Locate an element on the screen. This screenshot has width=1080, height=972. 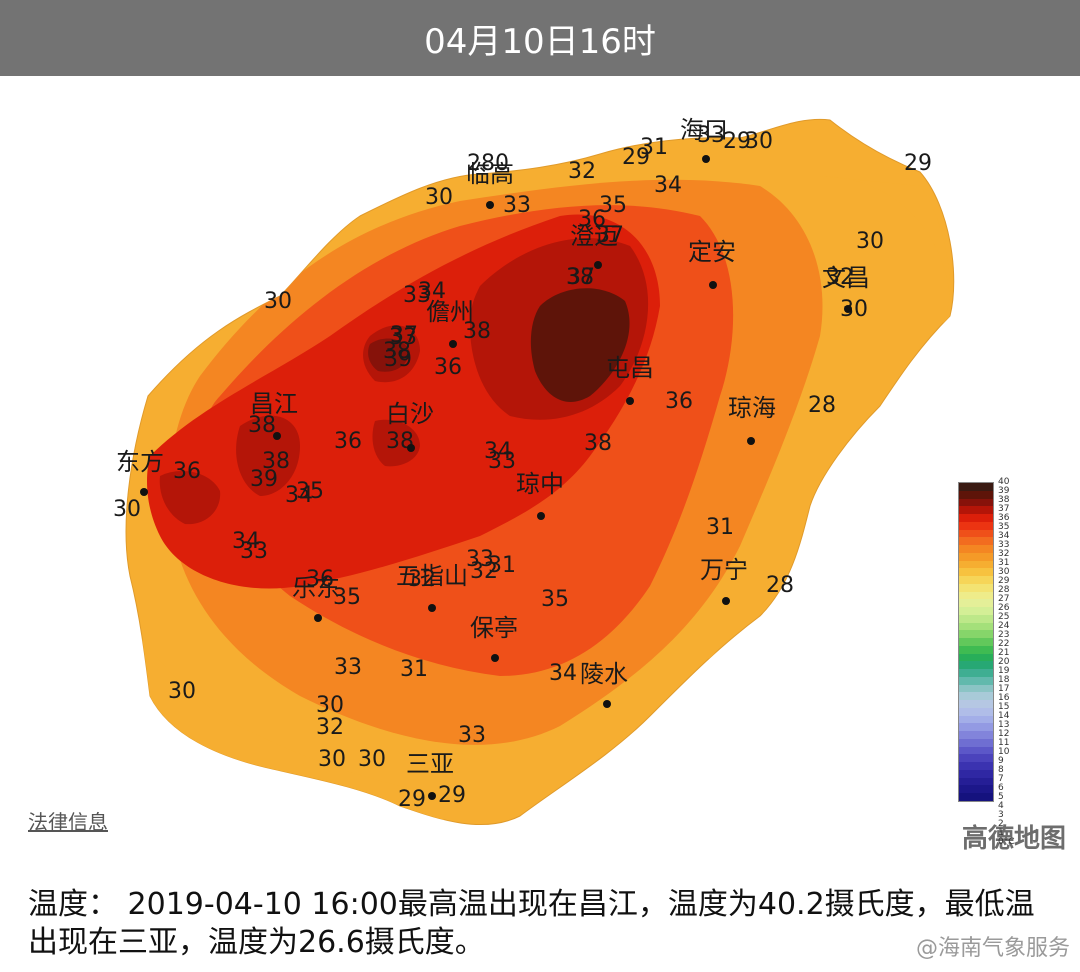
legend-label: 25 is located at coordinates (1004, 617).